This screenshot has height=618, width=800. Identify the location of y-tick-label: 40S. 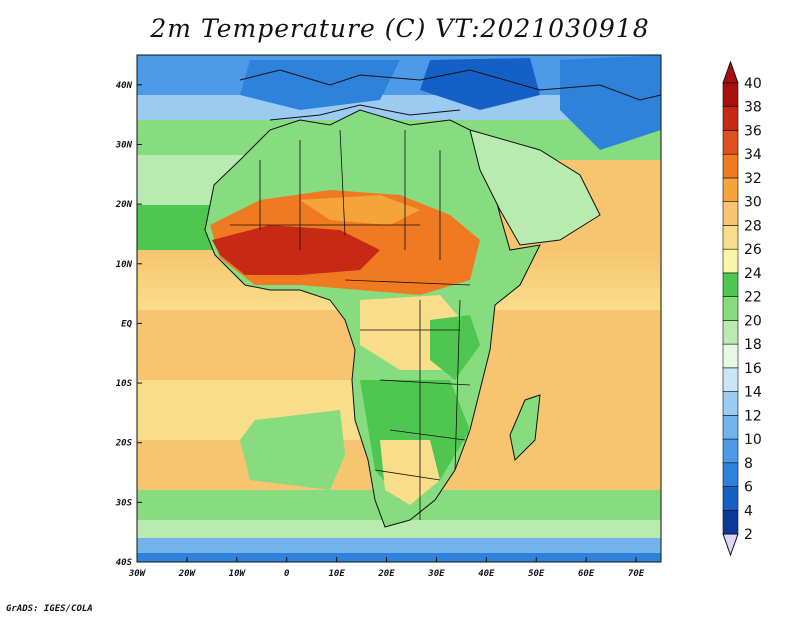
(124, 563).